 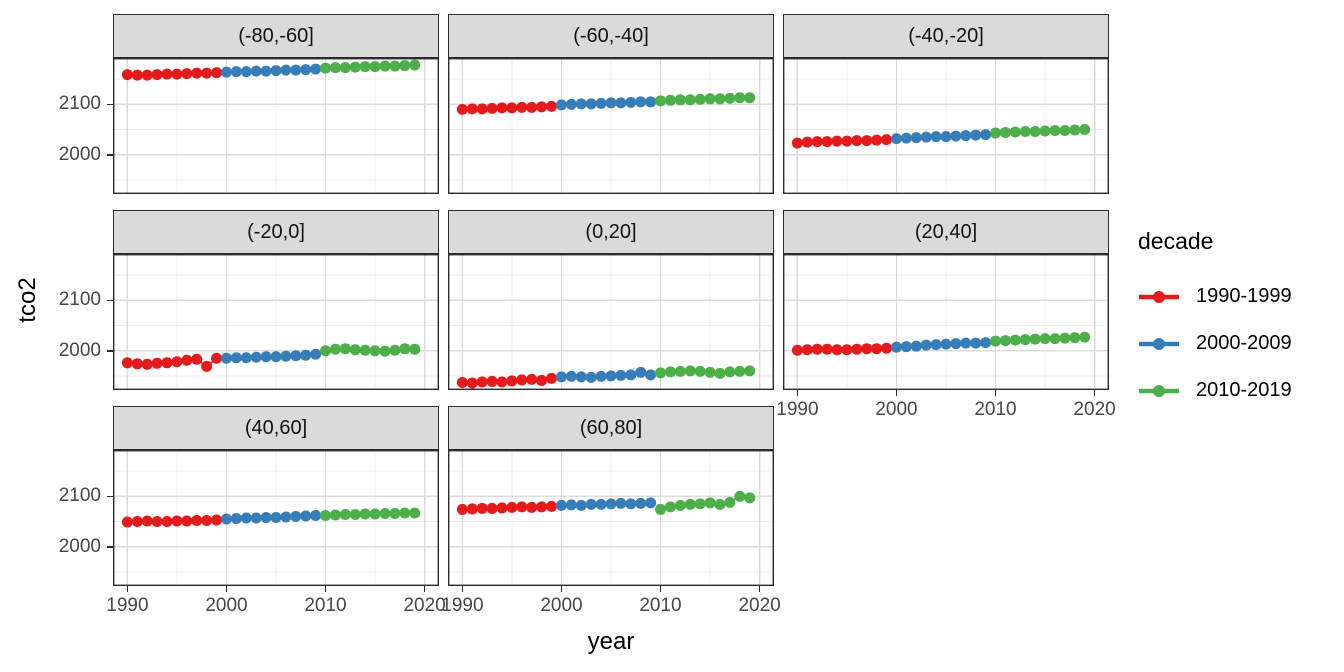 What do you see at coordinates (946, 232) in the screenshot?
I see `facet-strip: (20,40]` at bounding box center [946, 232].